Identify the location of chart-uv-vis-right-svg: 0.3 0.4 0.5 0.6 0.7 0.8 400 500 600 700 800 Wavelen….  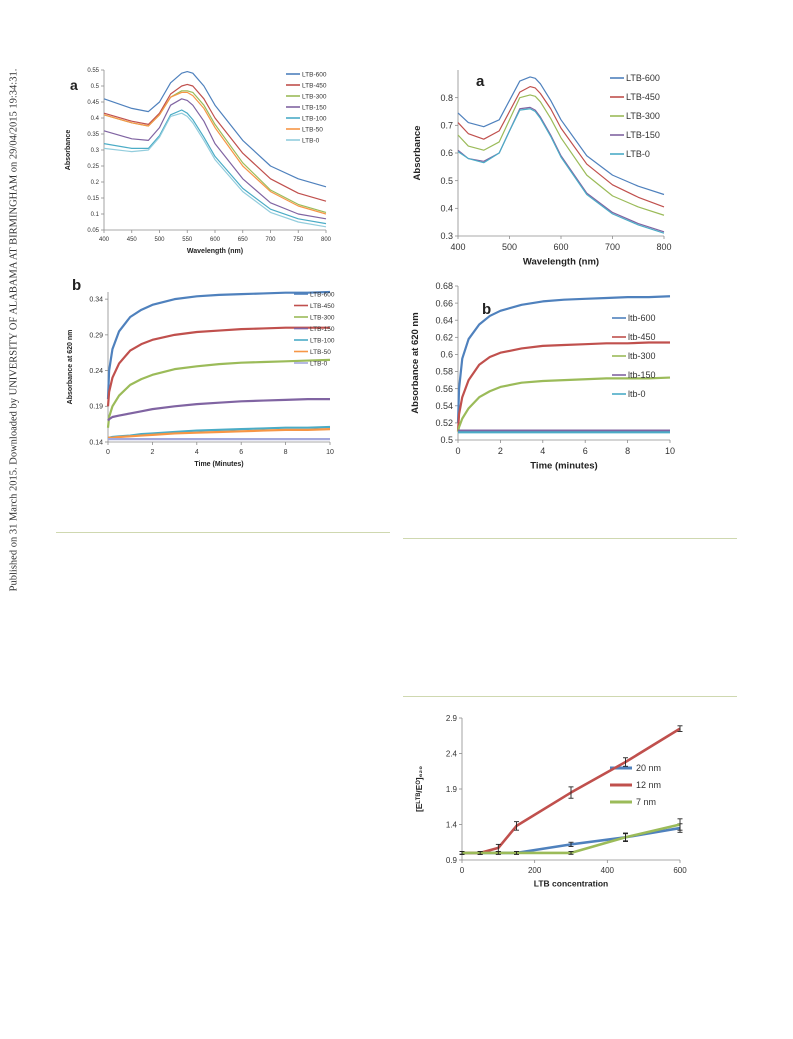
(542, 169).